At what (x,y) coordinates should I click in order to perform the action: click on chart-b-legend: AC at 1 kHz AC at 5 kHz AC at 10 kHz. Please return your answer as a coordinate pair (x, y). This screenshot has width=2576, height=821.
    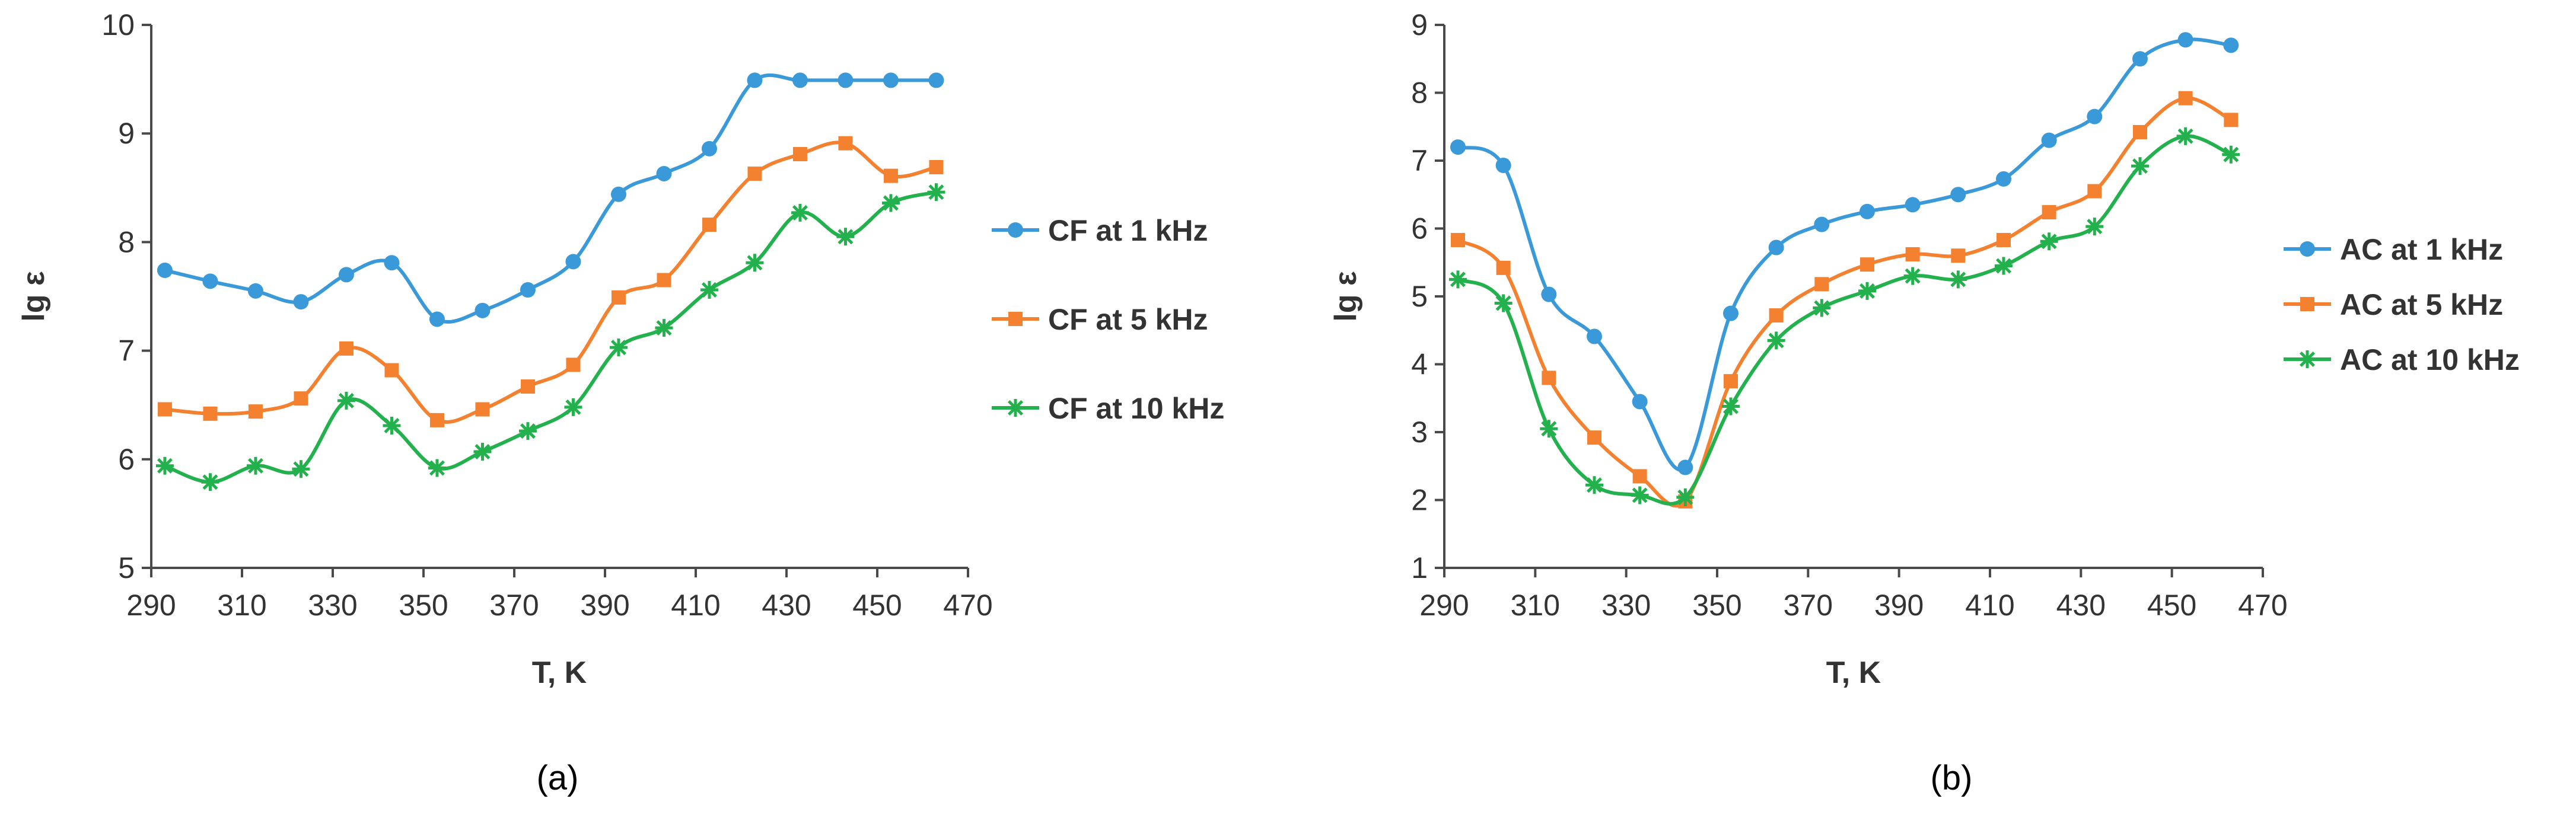
    Looking at the image, I should click on (2402, 304).